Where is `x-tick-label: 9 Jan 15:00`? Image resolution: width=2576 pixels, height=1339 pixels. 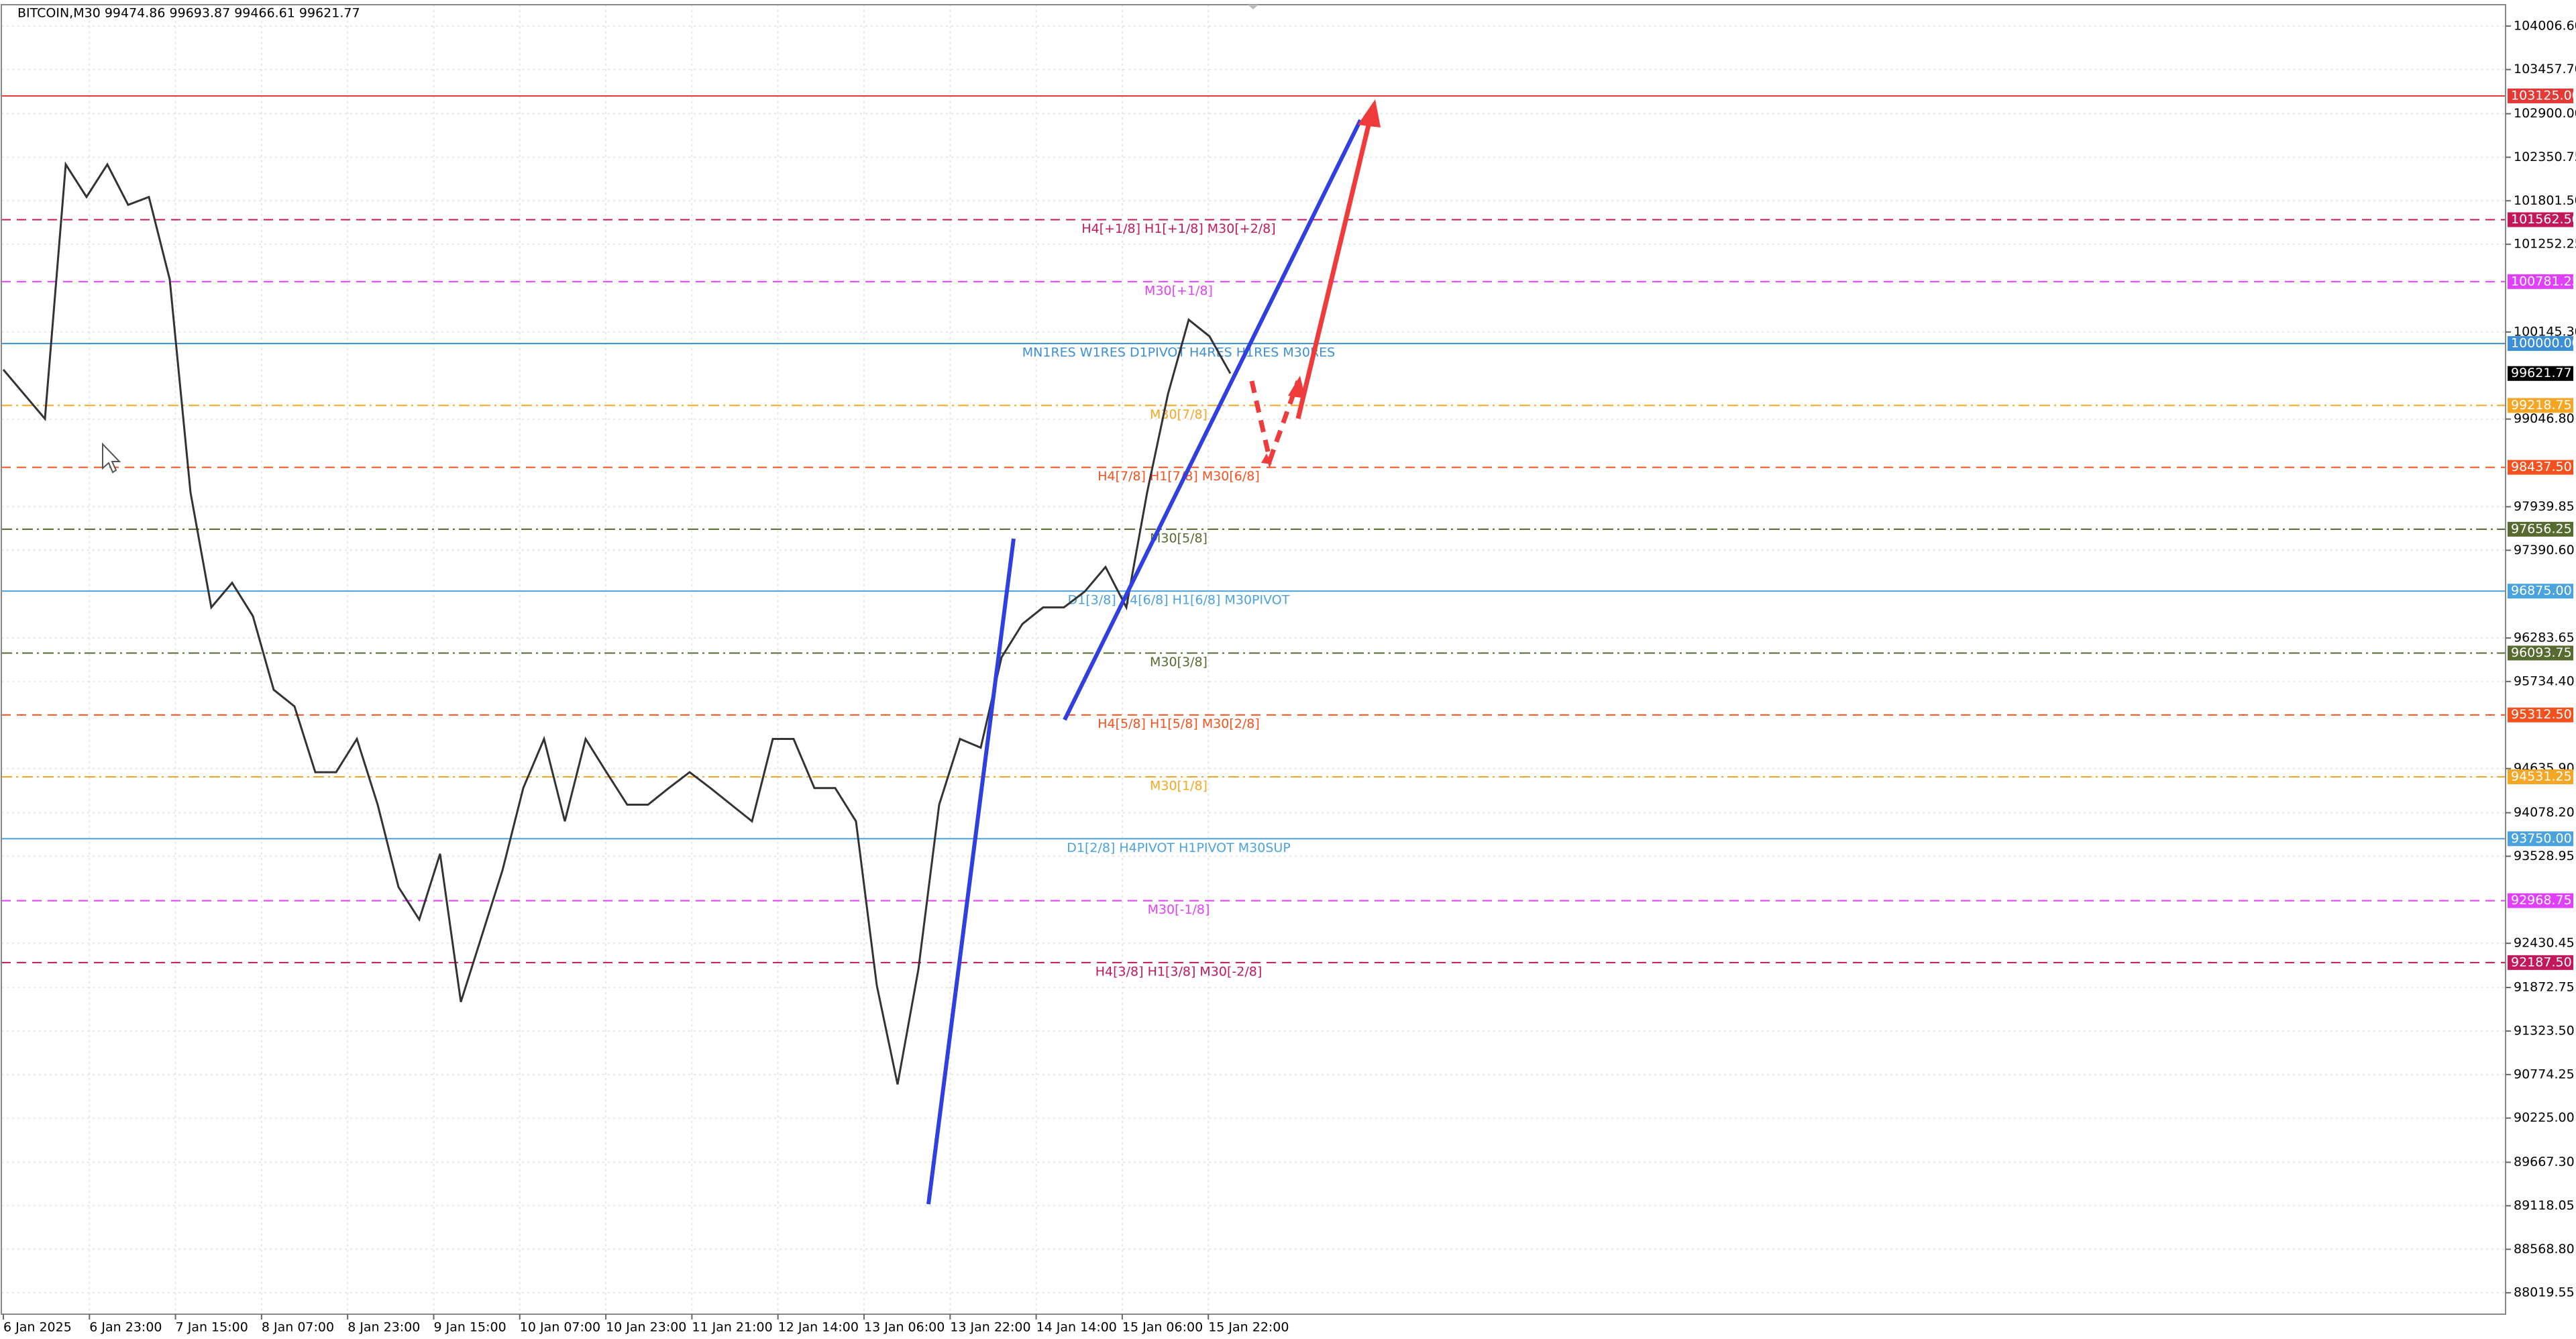
x-tick-label: 9 Jan 15:00 is located at coordinates (470, 1327).